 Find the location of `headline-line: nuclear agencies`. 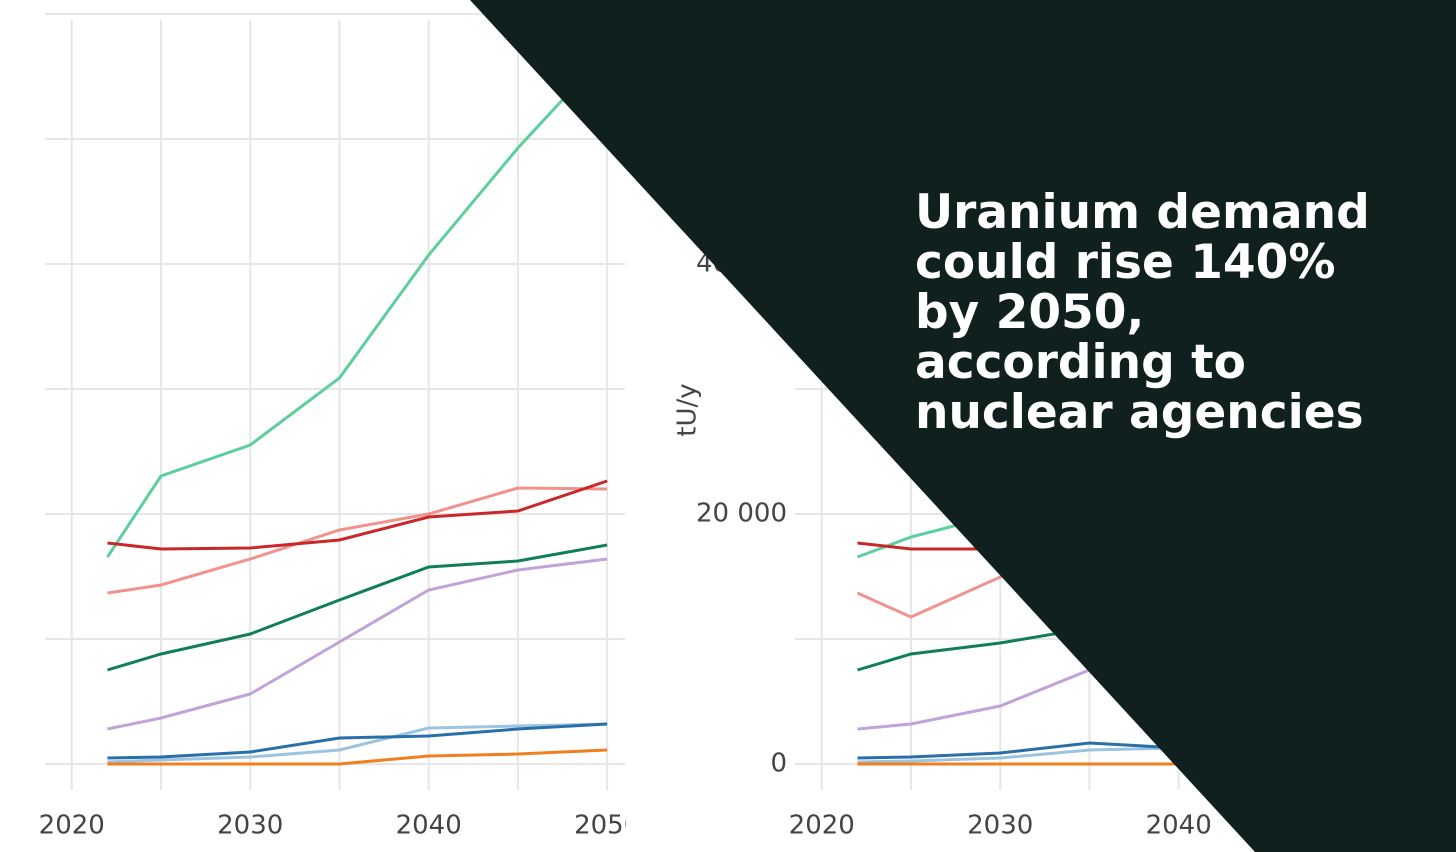

headline-line: nuclear agencies is located at coordinates (1139, 412).